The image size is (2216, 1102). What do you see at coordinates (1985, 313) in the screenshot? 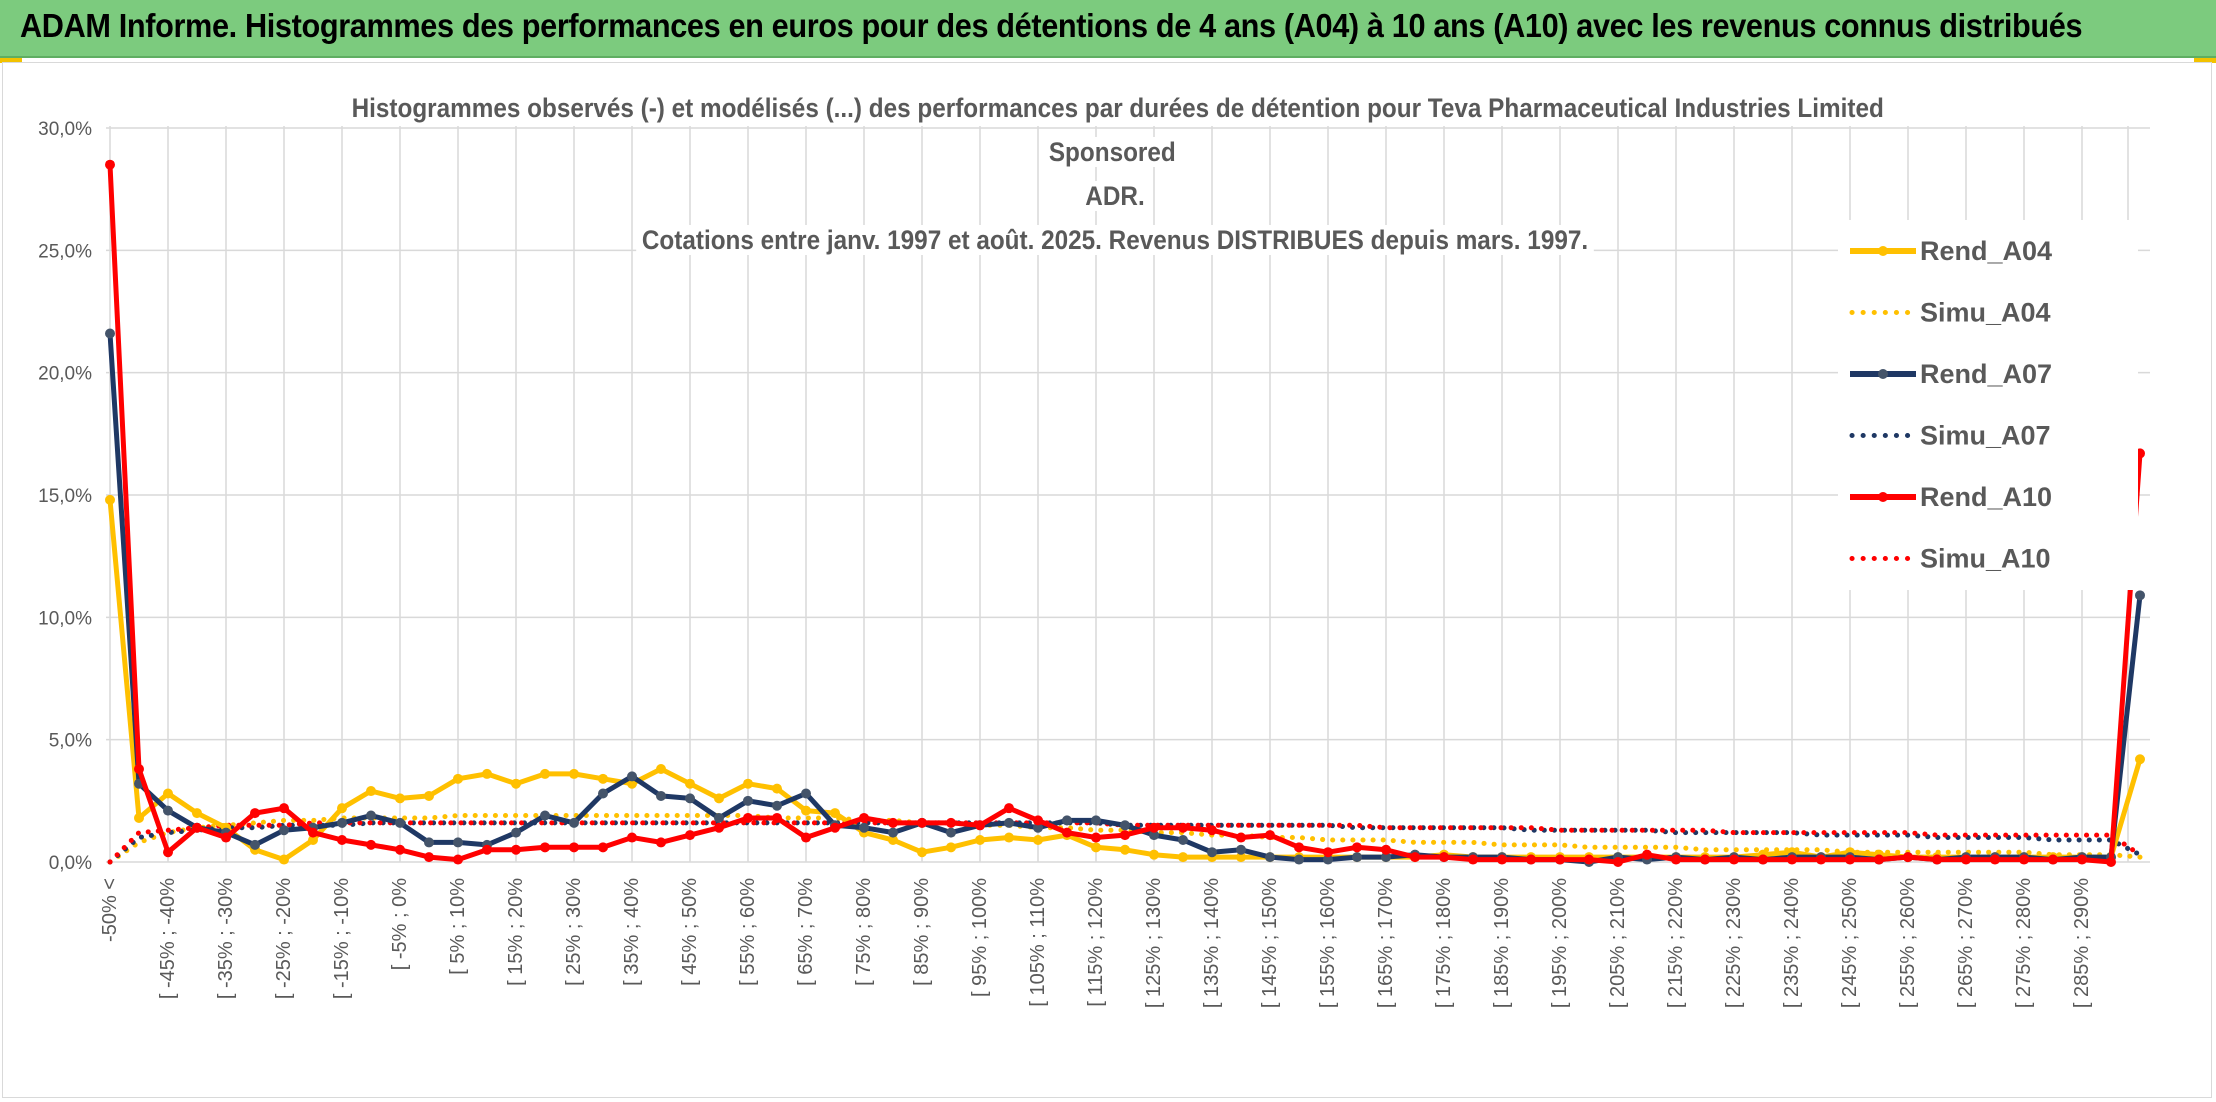
I see `legend-label: Simu_A04` at bounding box center [1985, 313].